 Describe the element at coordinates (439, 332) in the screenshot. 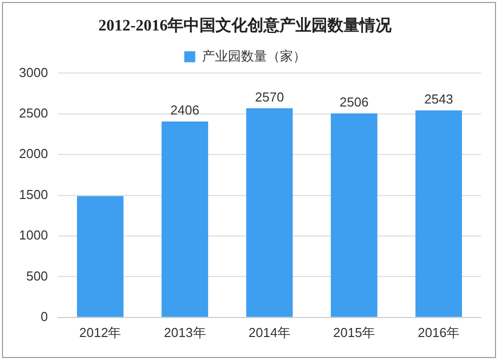

I see `x-tick-label: 2016年` at that location.